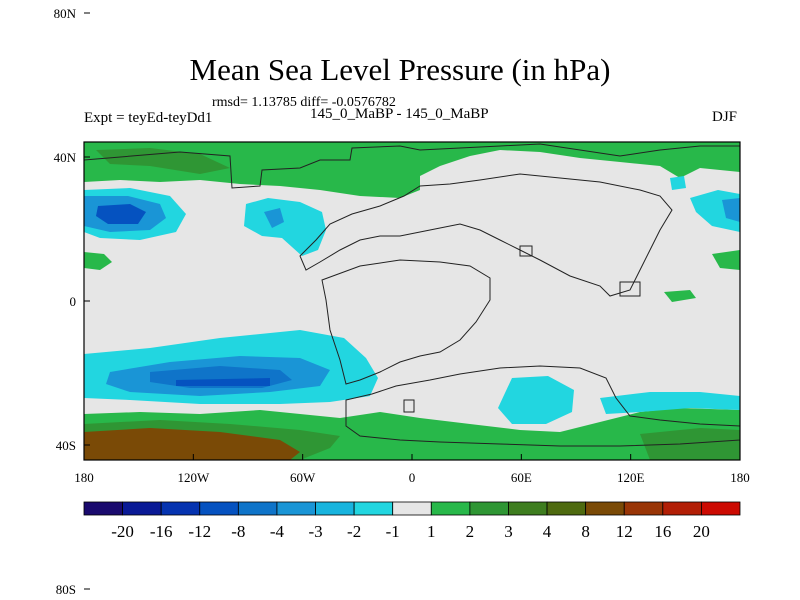 This screenshot has height=600, width=800. I want to click on colorbar-label: 1, so click(431, 531).